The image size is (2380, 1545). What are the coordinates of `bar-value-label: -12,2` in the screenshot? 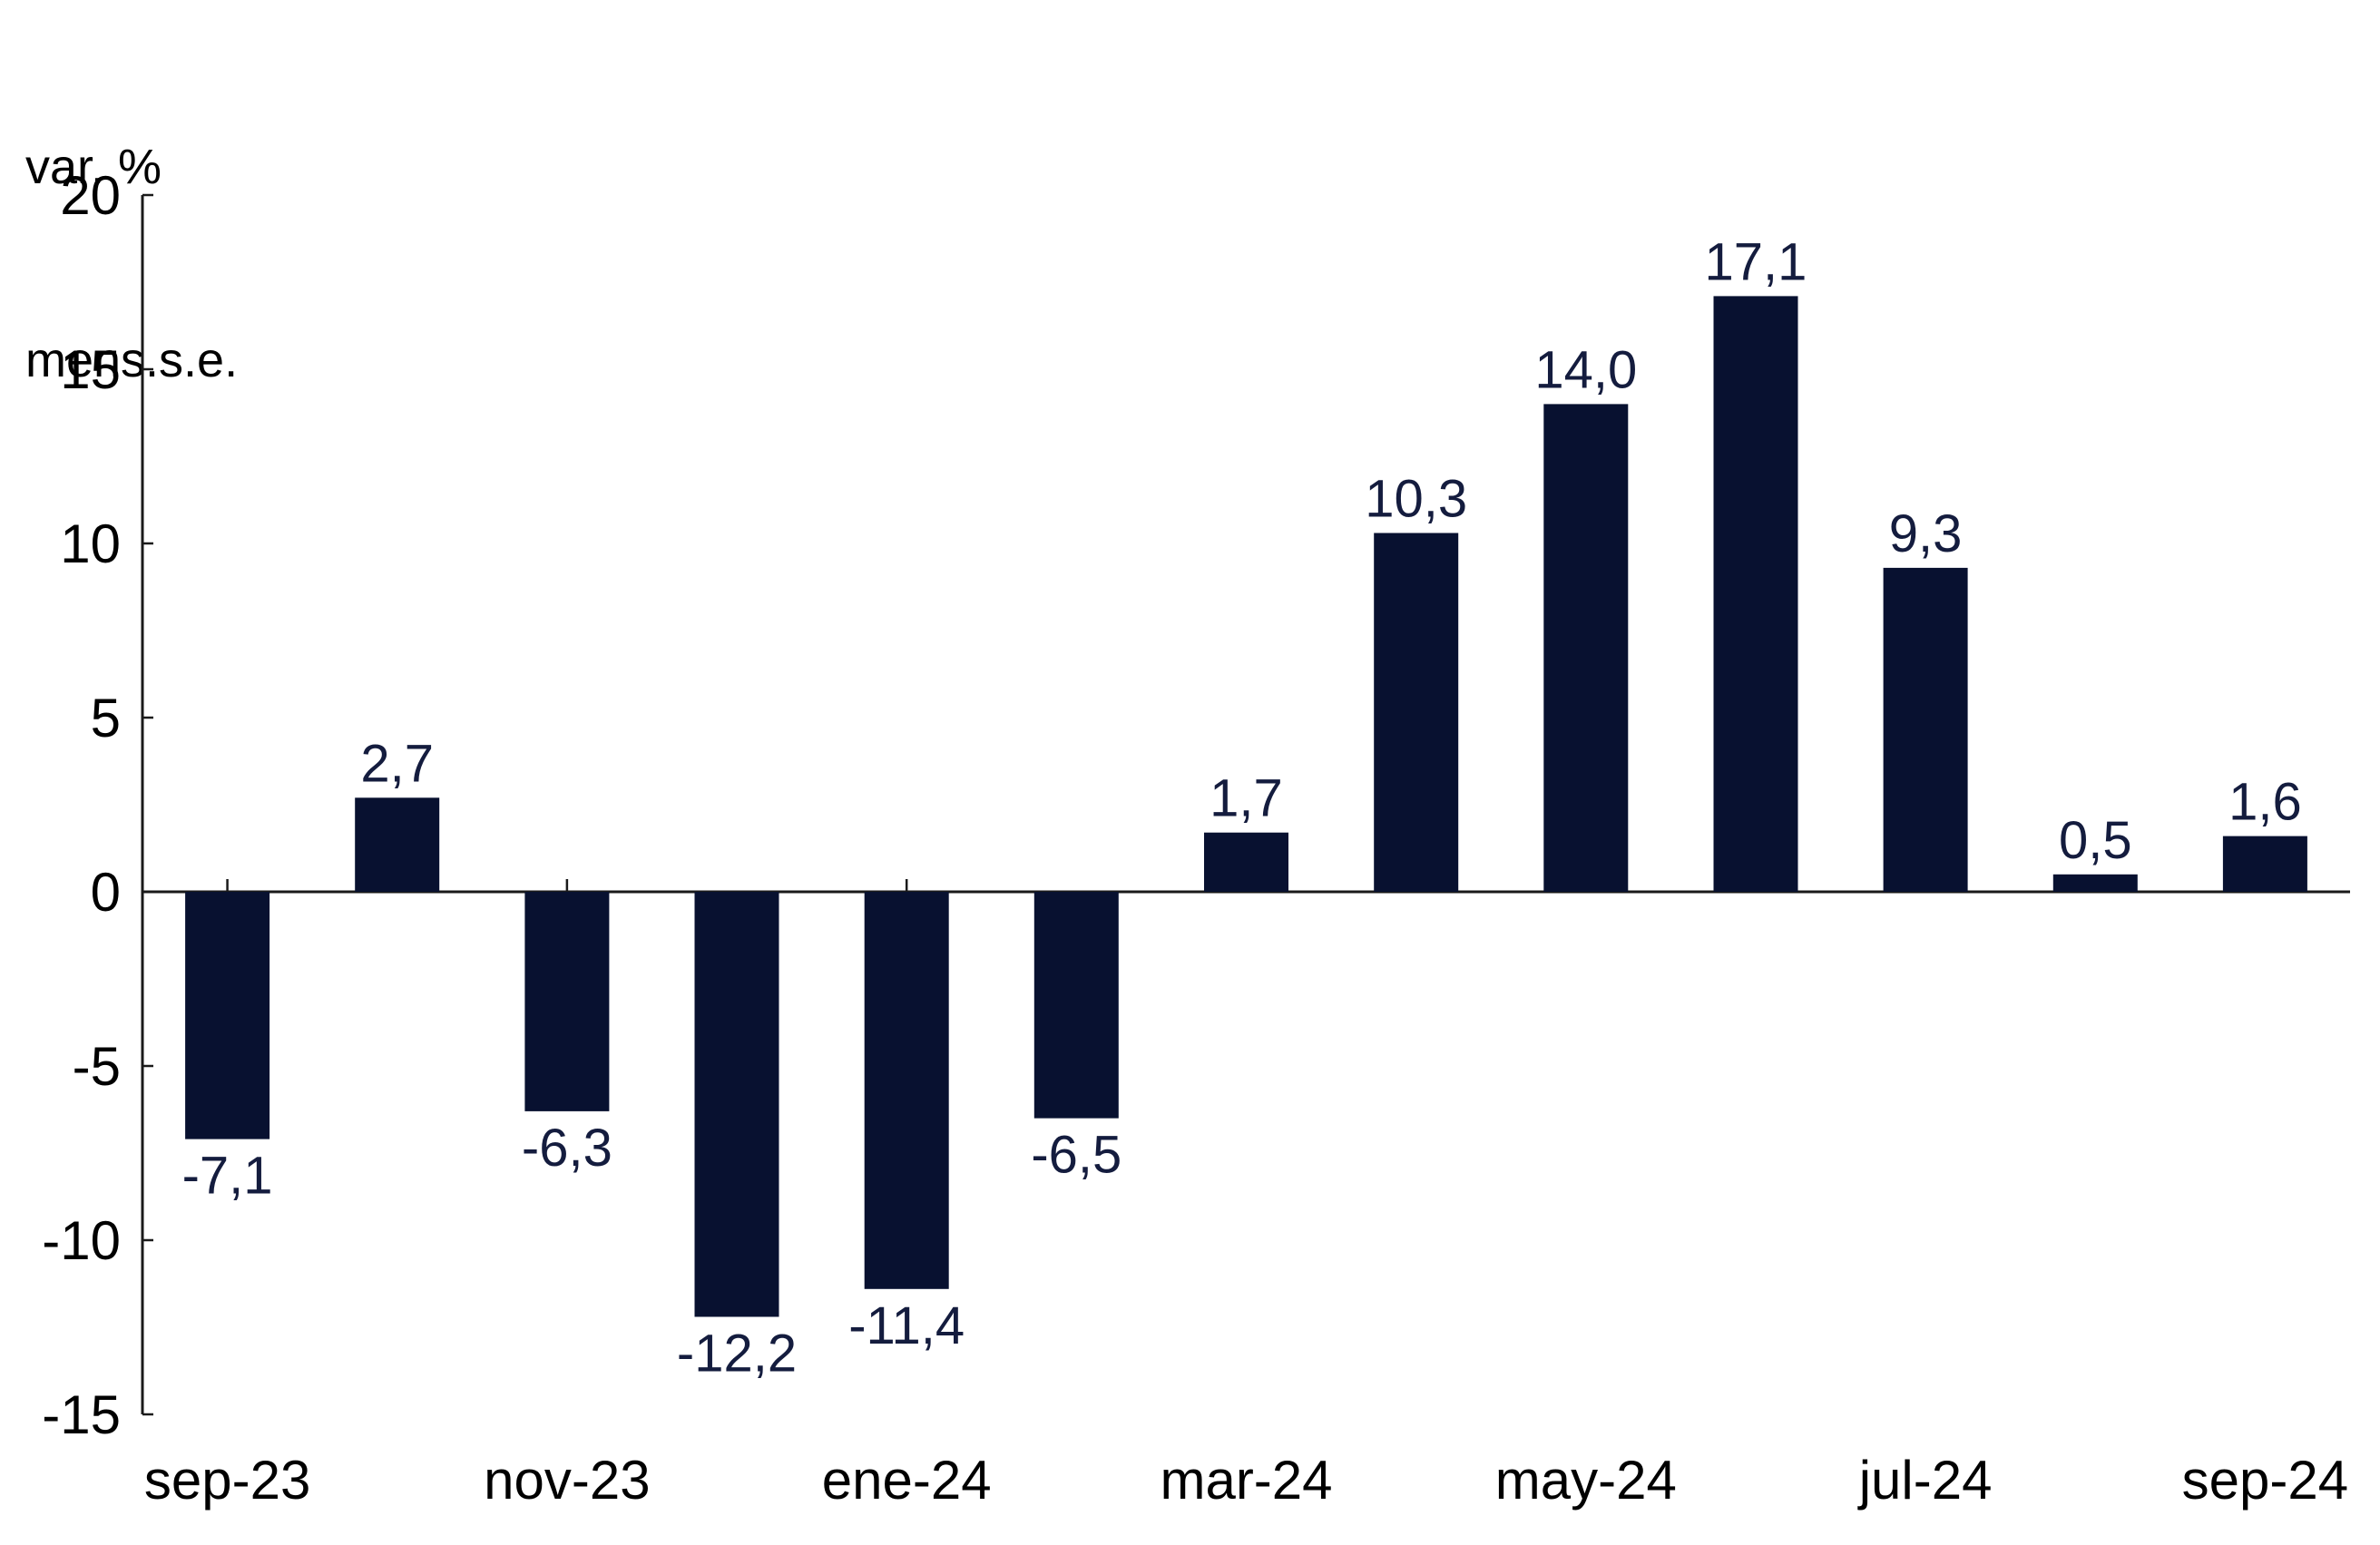 It's located at (737, 1354).